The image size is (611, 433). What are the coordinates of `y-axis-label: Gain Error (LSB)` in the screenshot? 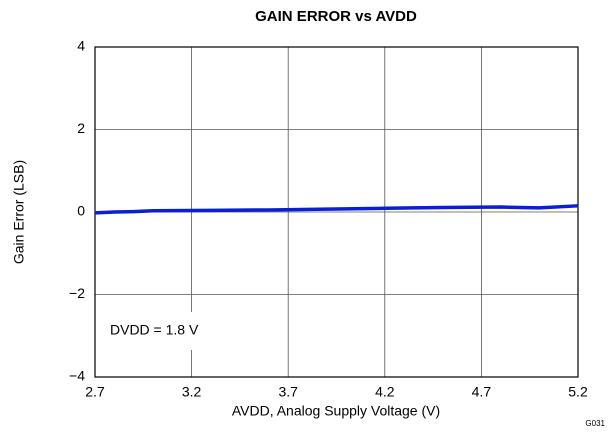 It's located at (19, 212).